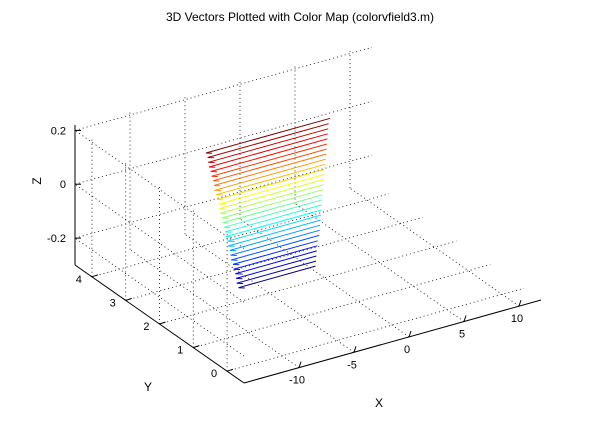 This screenshot has height=429, width=600. What do you see at coordinates (56, 239) in the screenshot?
I see `z-tick-label: -0.2` at bounding box center [56, 239].